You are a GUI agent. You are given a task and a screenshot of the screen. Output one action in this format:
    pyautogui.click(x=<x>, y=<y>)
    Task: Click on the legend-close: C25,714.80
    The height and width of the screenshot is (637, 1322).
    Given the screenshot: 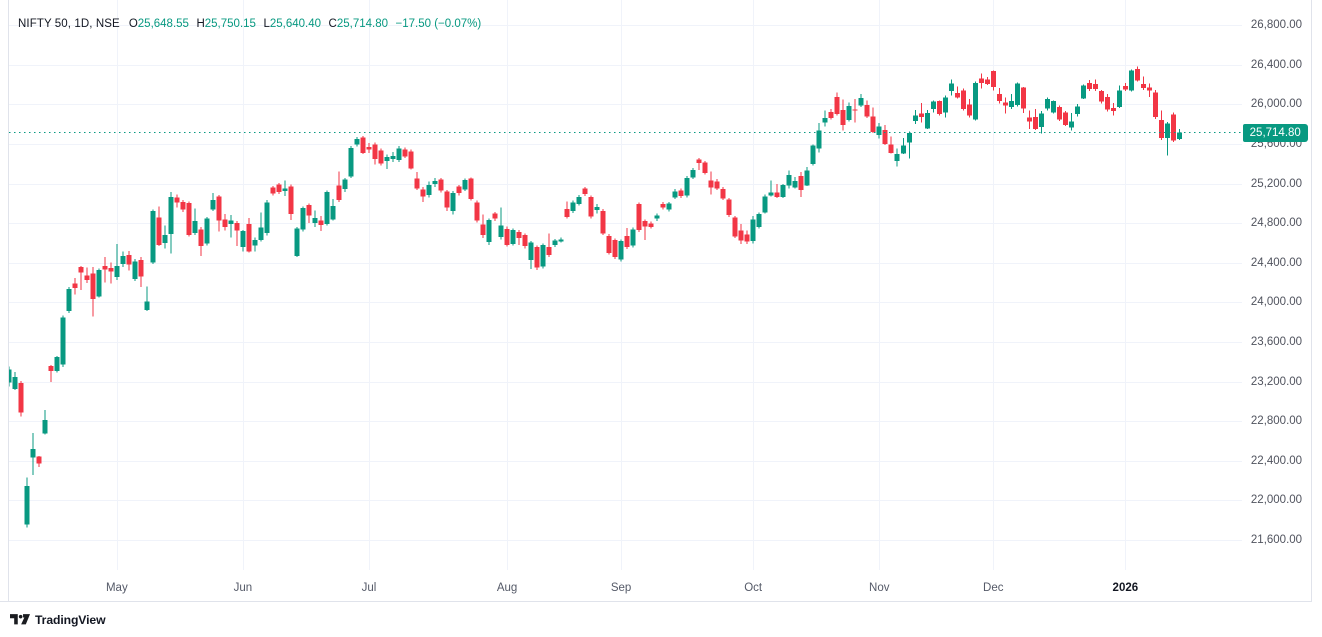 What is the action you would take?
    pyautogui.click(x=358, y=24)
    